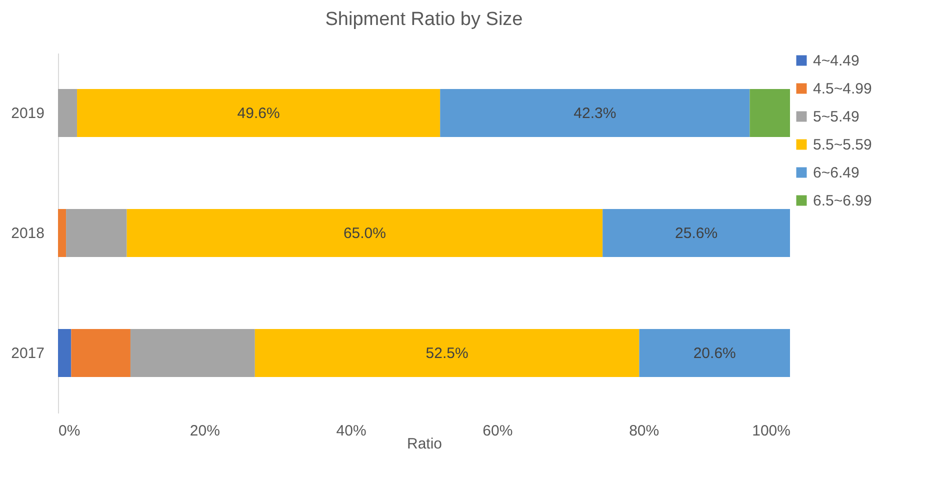 This screenshot has height=486, width=950. I want to click on y-tick-label: 2017, so click(27, 353).